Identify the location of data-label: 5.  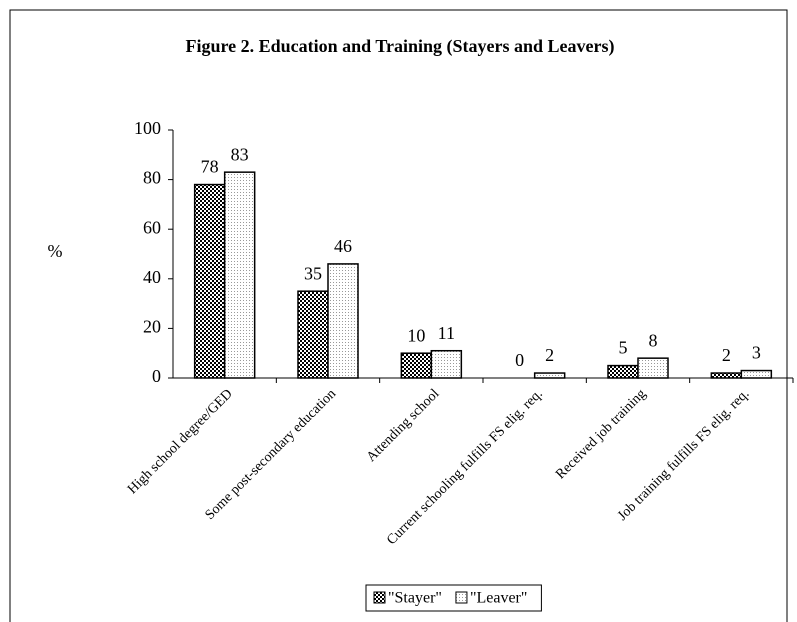
(623, 348).